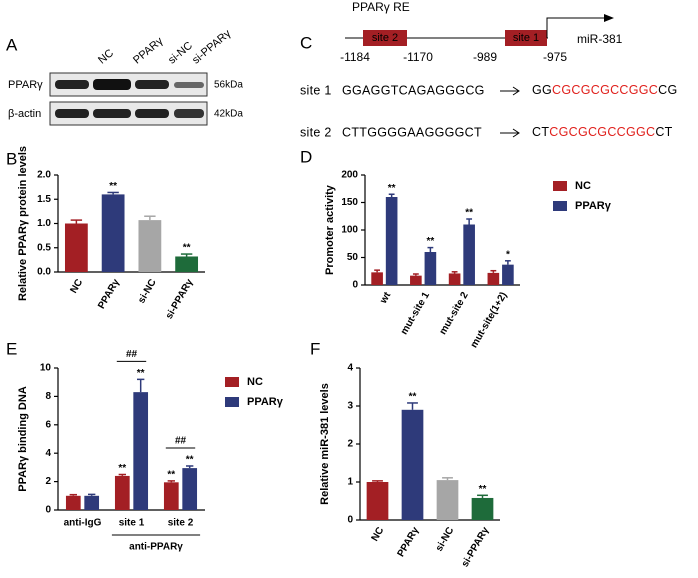  What do you see at coordinates (48, 396) in the screenshot?
I see `y-tick-label: 8` at bounding box center [48, 396].